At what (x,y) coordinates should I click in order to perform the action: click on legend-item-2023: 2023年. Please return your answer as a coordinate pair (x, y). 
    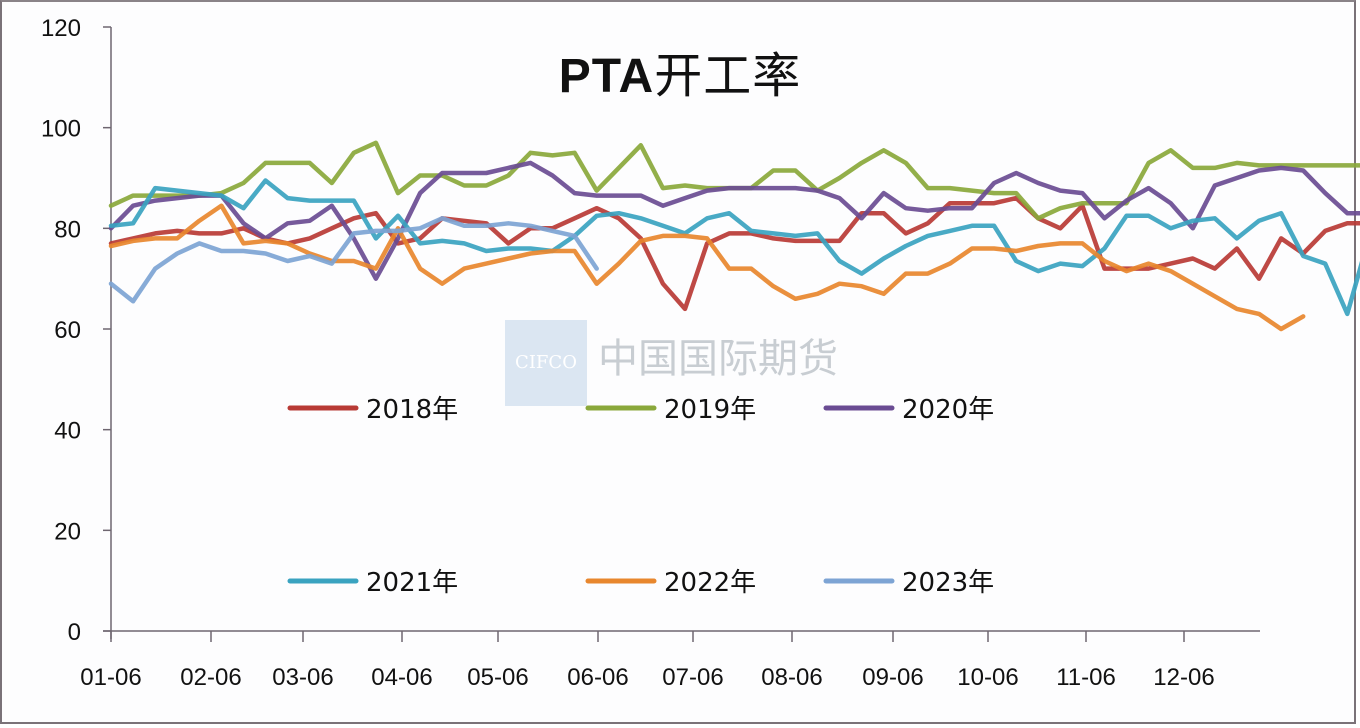
    Looking at the image, I should click on (908, 583).